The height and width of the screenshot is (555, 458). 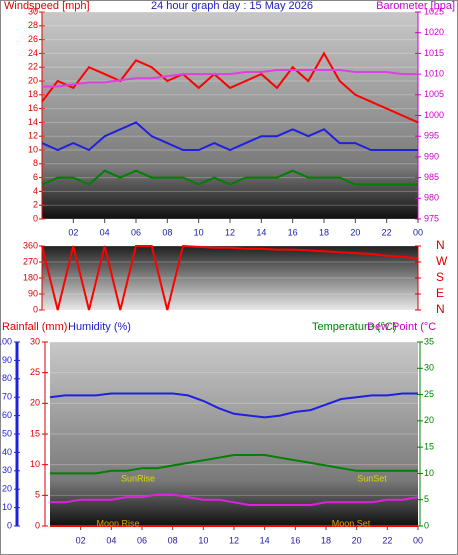 I want to click on y2-tick-label: S, so click(x=440, y=277).